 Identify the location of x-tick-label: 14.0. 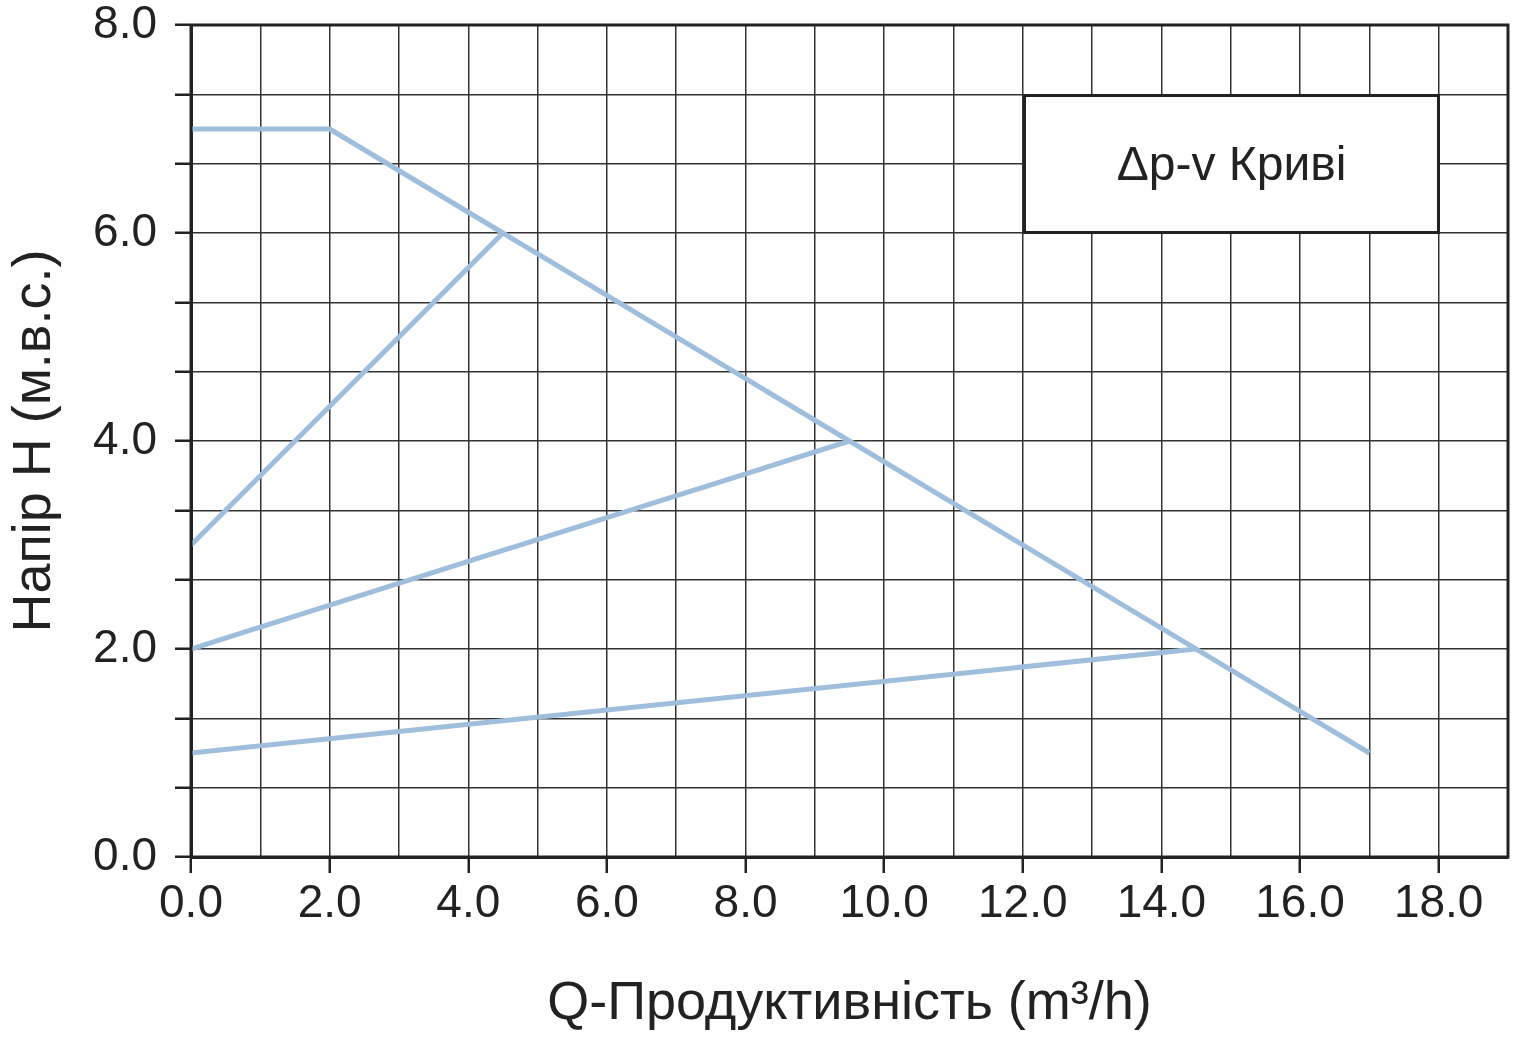
(1161, 901).